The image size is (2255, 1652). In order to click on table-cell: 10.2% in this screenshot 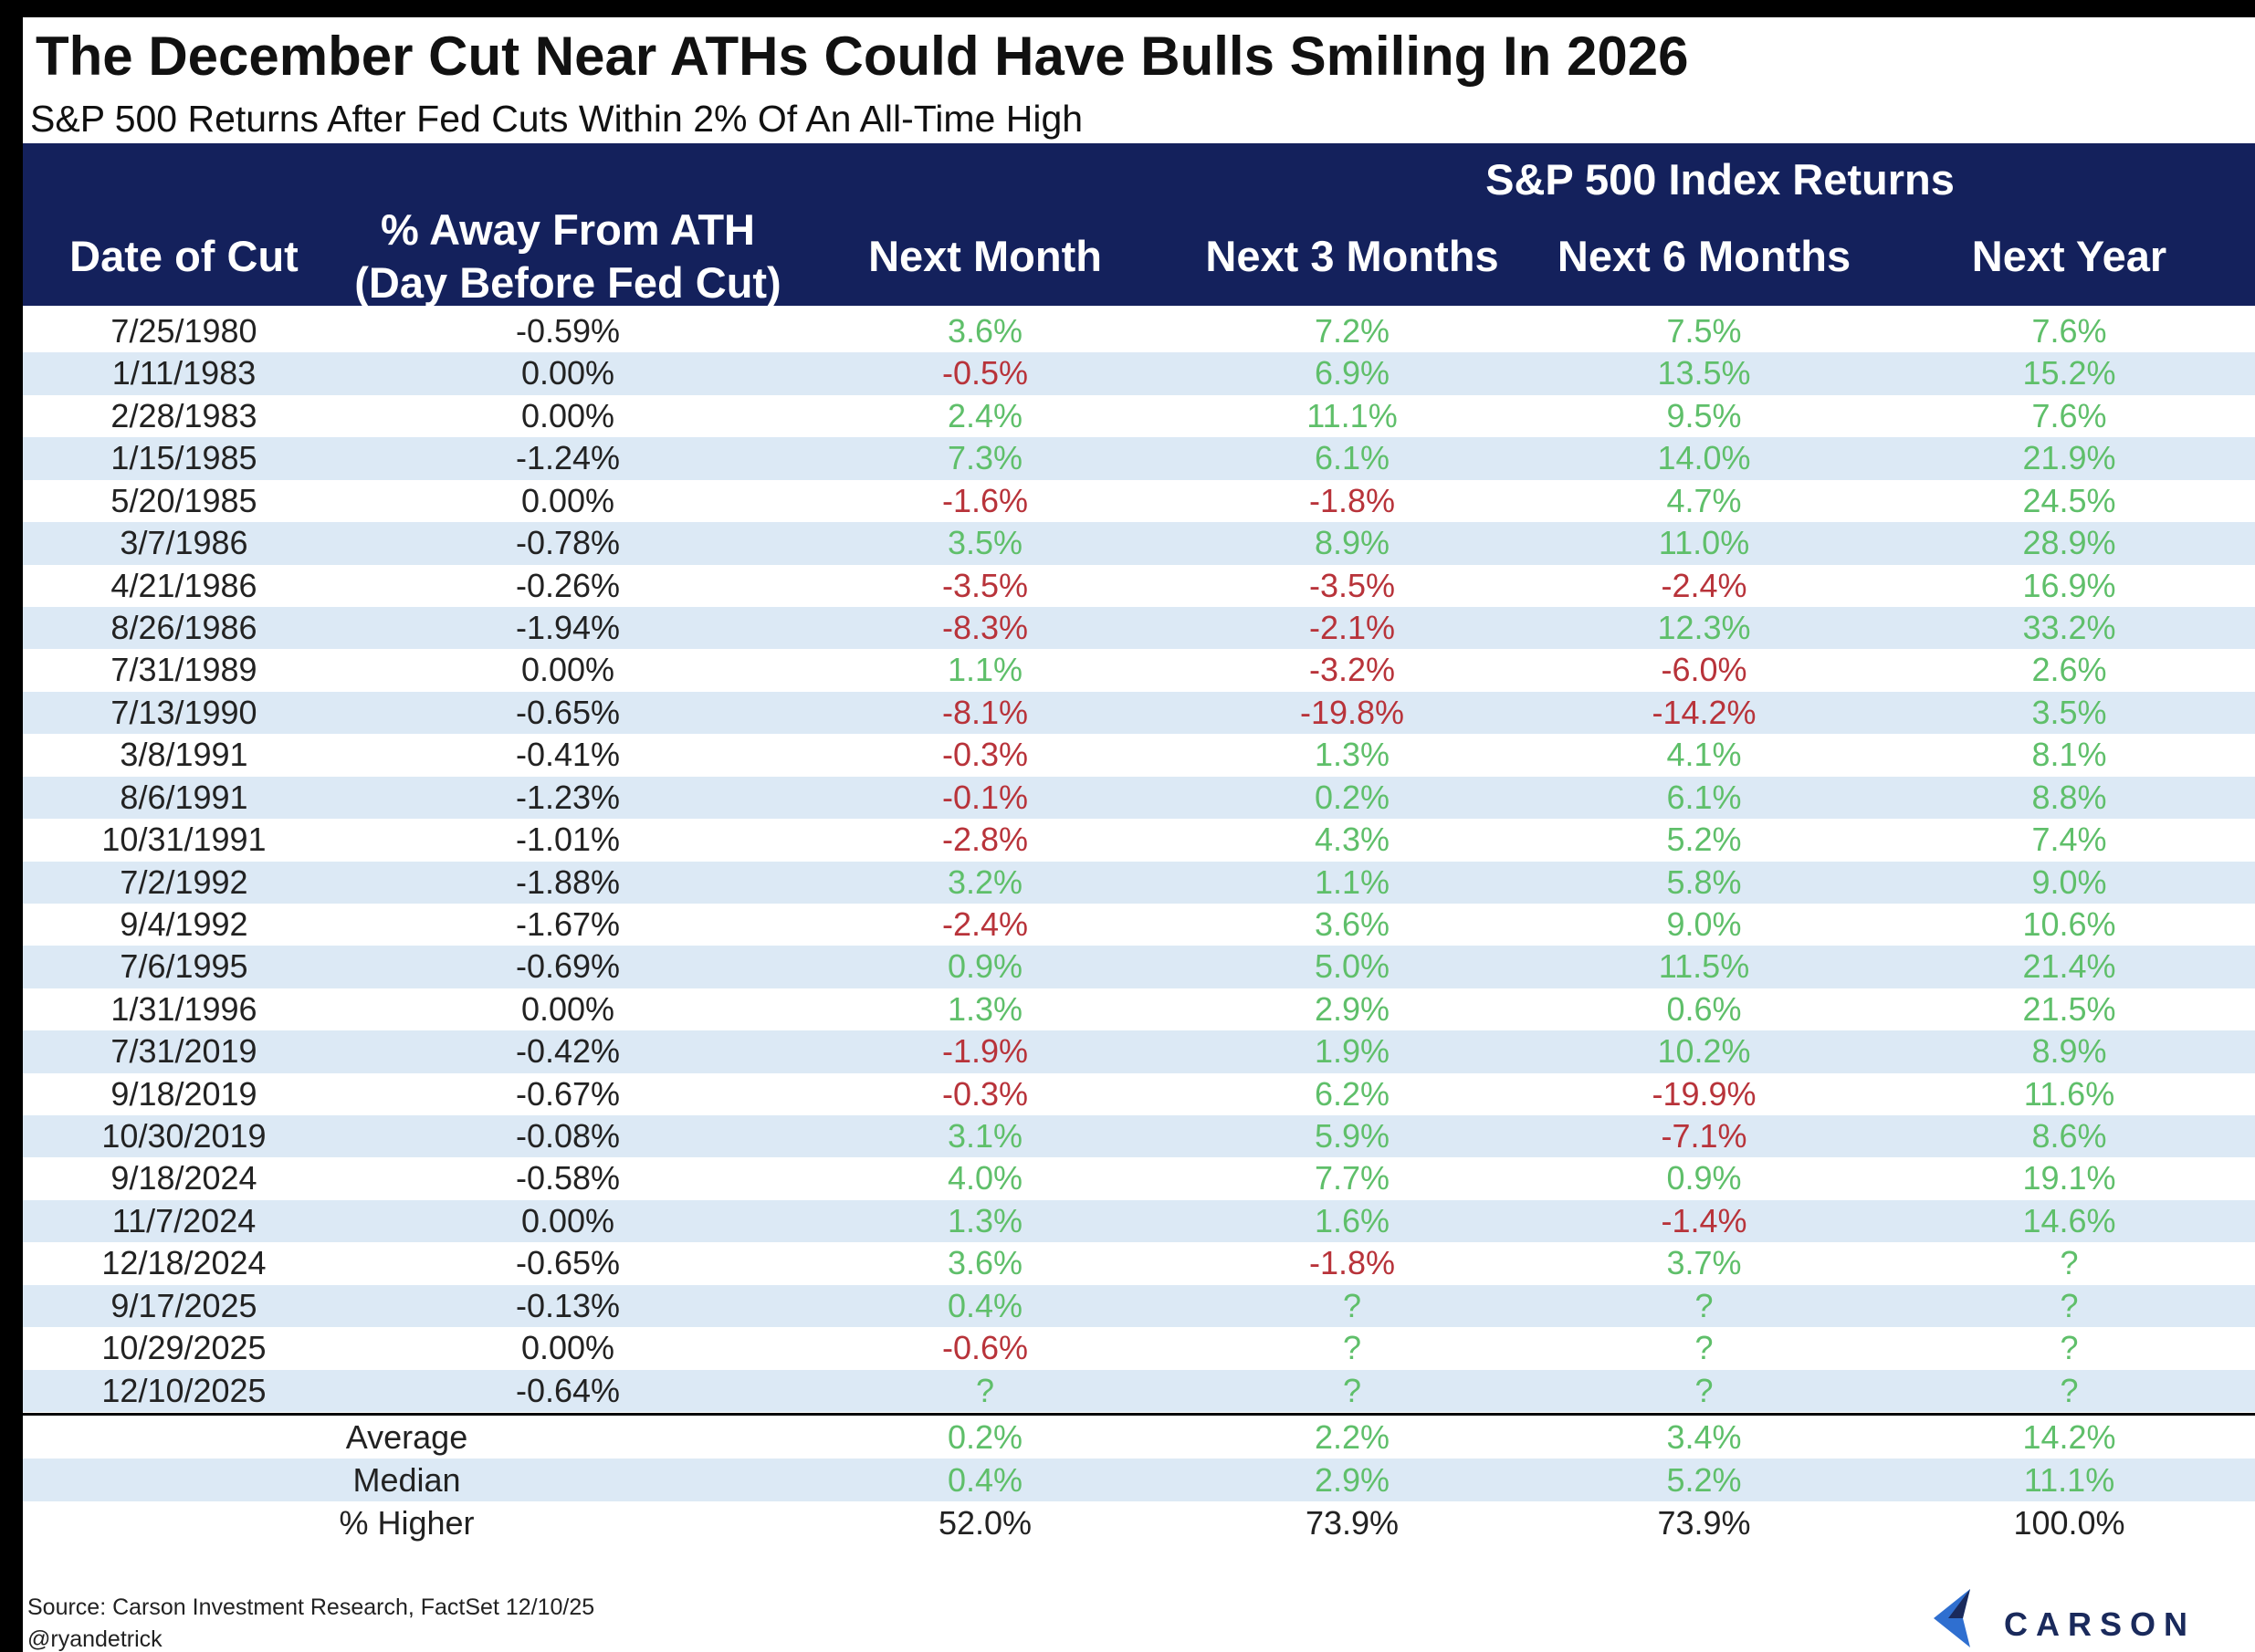, I will do `click(1704, 1051)`.